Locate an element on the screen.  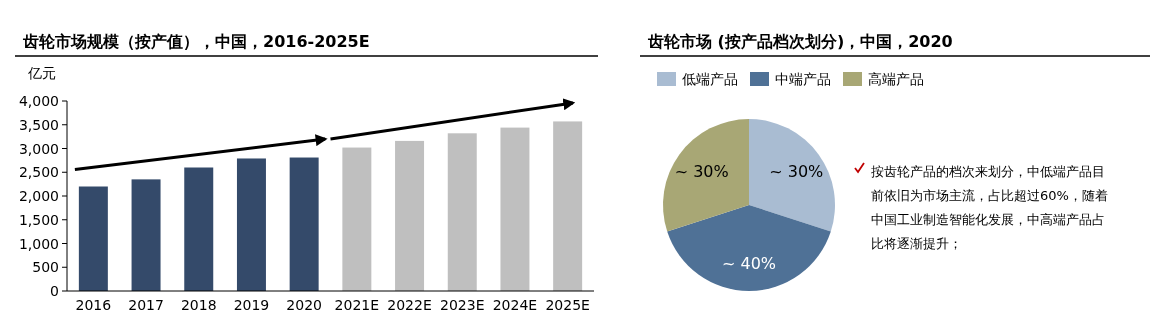
x-tick-label: 2025E is located at coordinates (567, 305).